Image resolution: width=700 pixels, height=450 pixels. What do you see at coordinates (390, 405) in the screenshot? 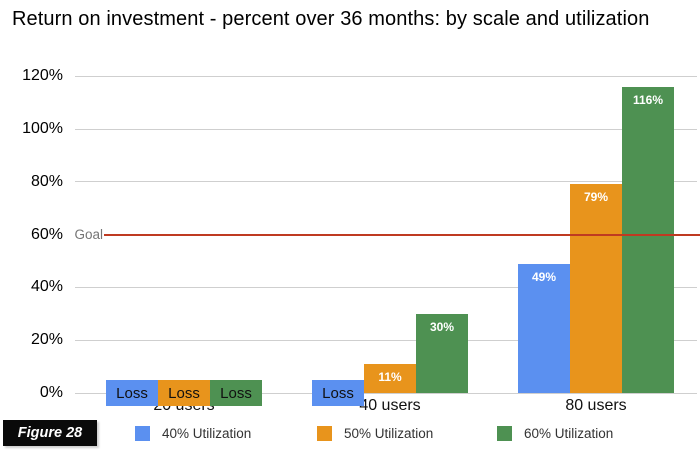
I see `x-axis-category-label: 40 users` at bounding box center [390, 405].